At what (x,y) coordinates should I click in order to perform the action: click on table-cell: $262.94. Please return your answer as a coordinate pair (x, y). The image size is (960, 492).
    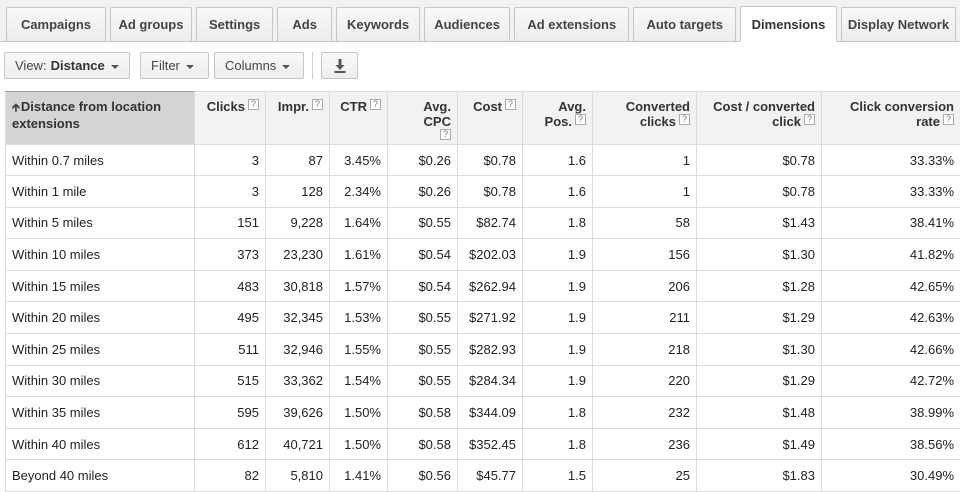
    Looking at the image, I should click on (490, 286).